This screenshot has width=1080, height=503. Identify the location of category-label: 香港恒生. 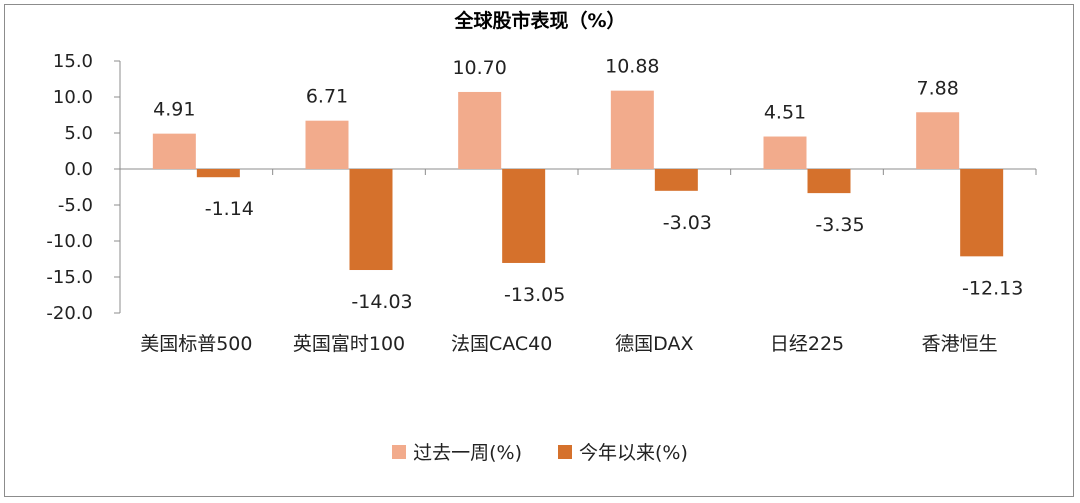
(960, 344).